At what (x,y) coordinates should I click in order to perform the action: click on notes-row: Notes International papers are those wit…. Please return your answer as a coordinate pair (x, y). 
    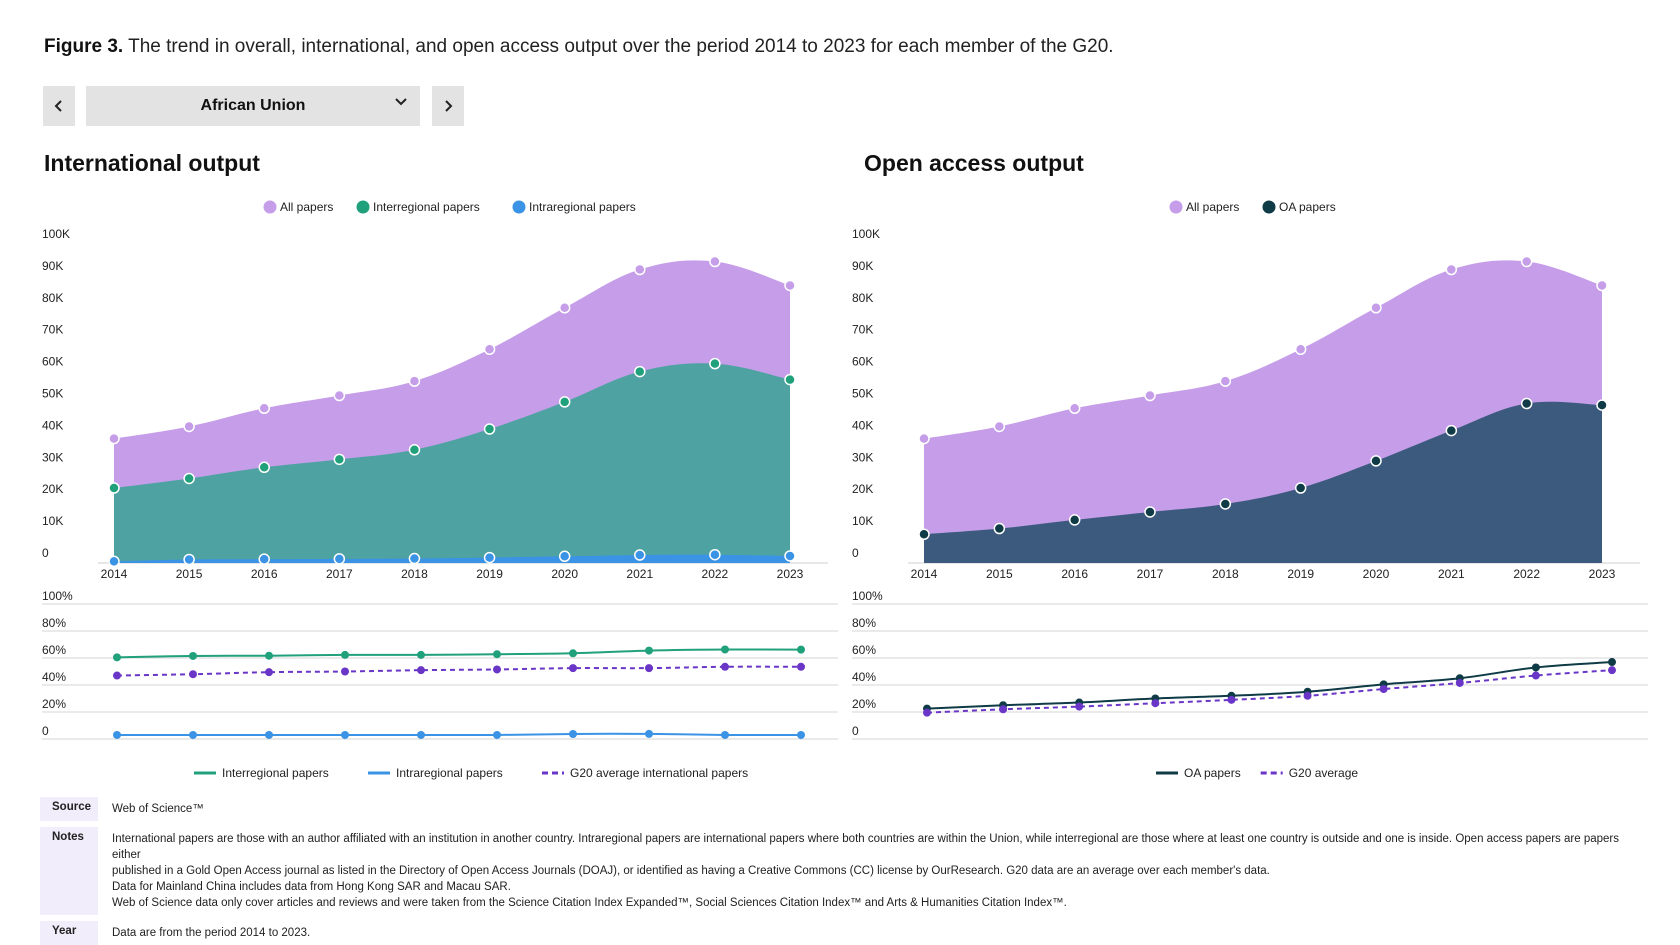
    Looking at the image, I should click on (845, 871).